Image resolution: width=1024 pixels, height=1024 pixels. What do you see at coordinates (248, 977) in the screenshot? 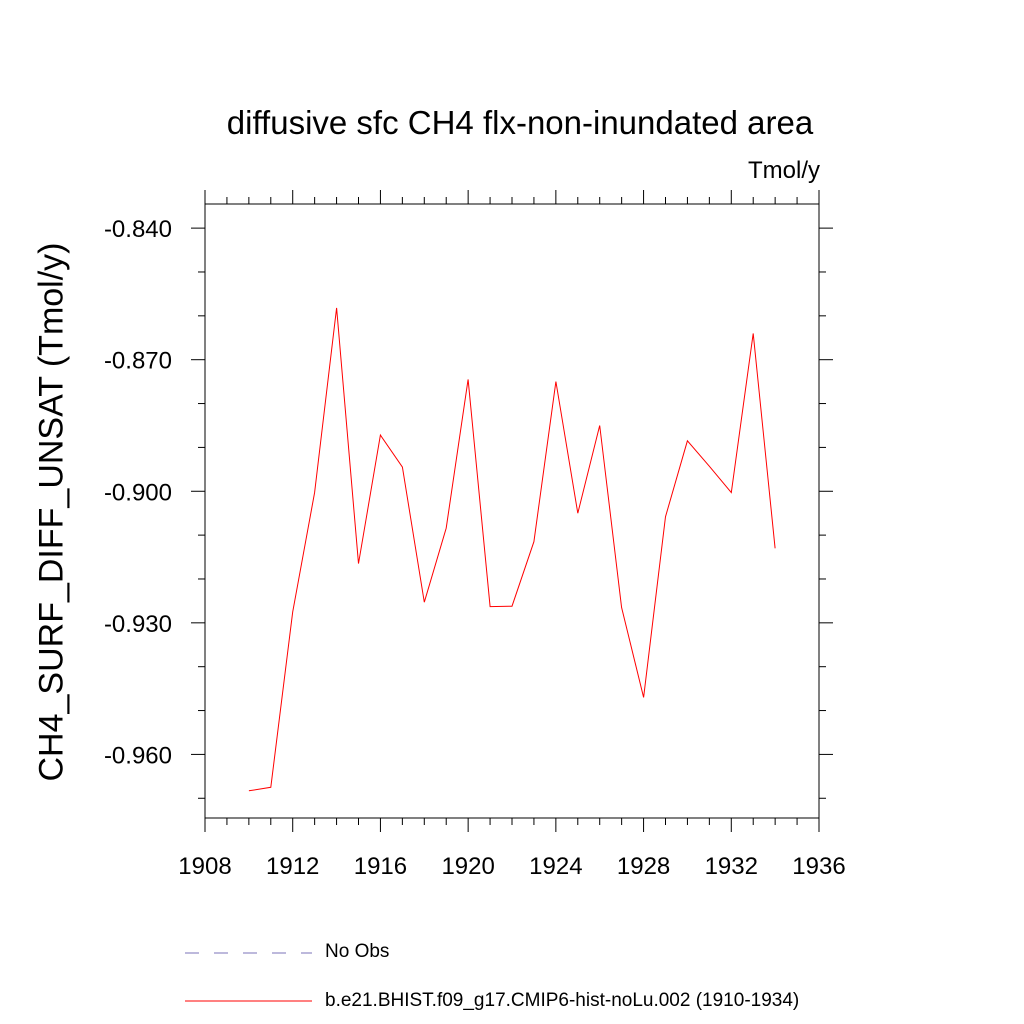
I see `legend` at bounding box center [248, 977].